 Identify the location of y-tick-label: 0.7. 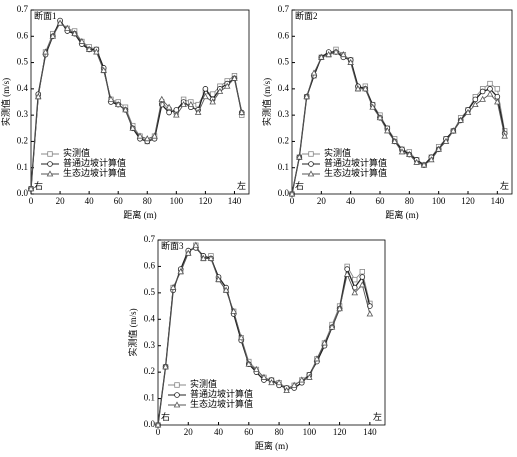
(23, 9).